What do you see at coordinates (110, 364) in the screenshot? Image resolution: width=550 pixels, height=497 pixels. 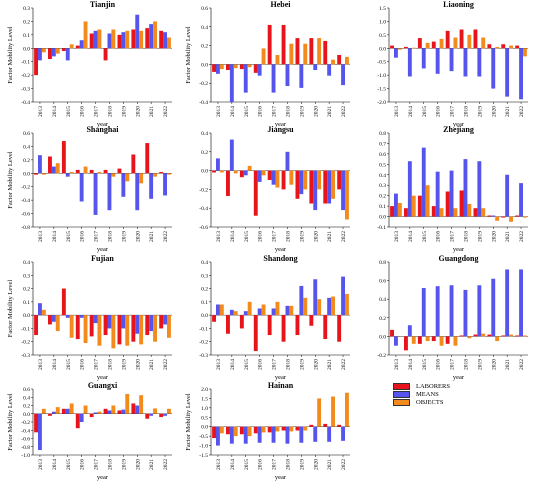 I see `x-tick-label: 2018` at bounding box center [110, 364].